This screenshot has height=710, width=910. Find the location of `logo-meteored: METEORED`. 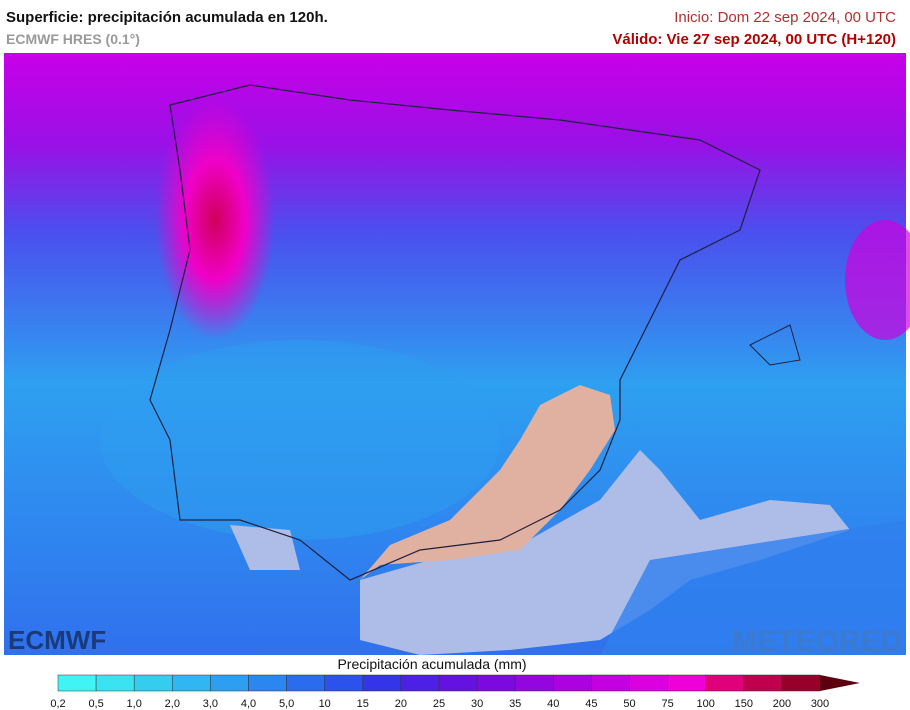

logo-meteored: METEORED is located at coordinates (817, 641).